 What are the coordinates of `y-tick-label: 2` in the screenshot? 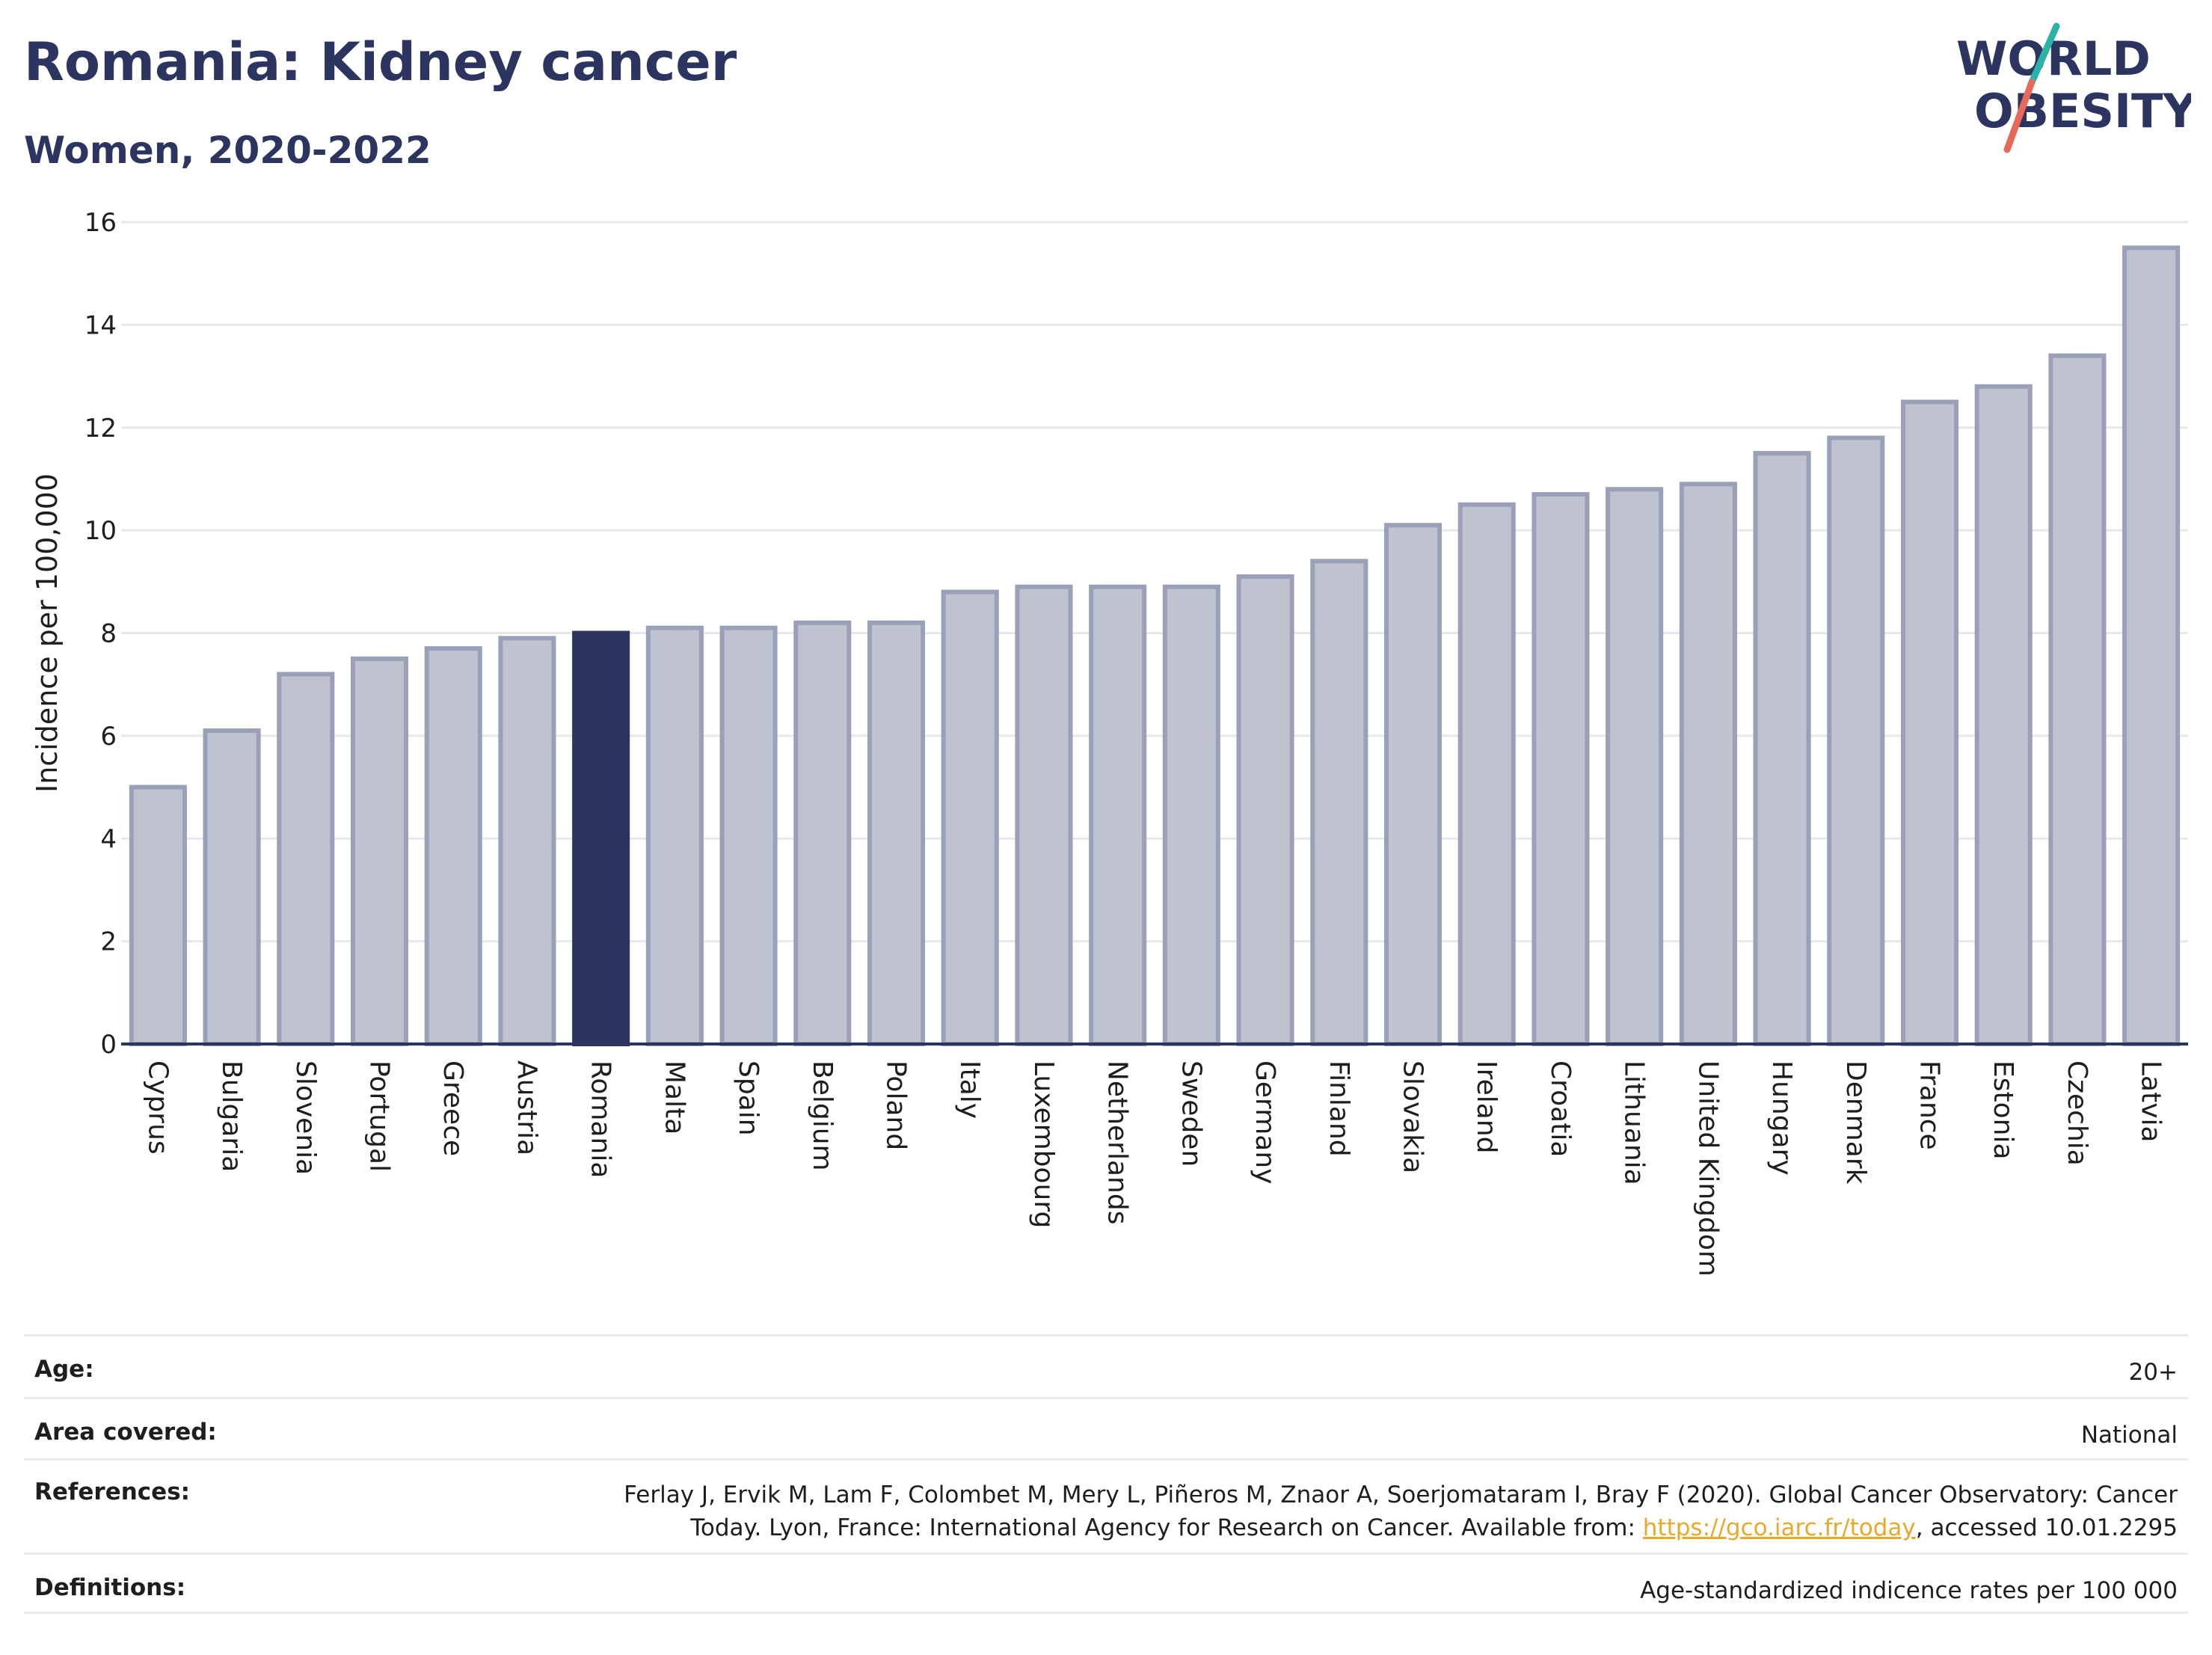 It's located at (108, 942).